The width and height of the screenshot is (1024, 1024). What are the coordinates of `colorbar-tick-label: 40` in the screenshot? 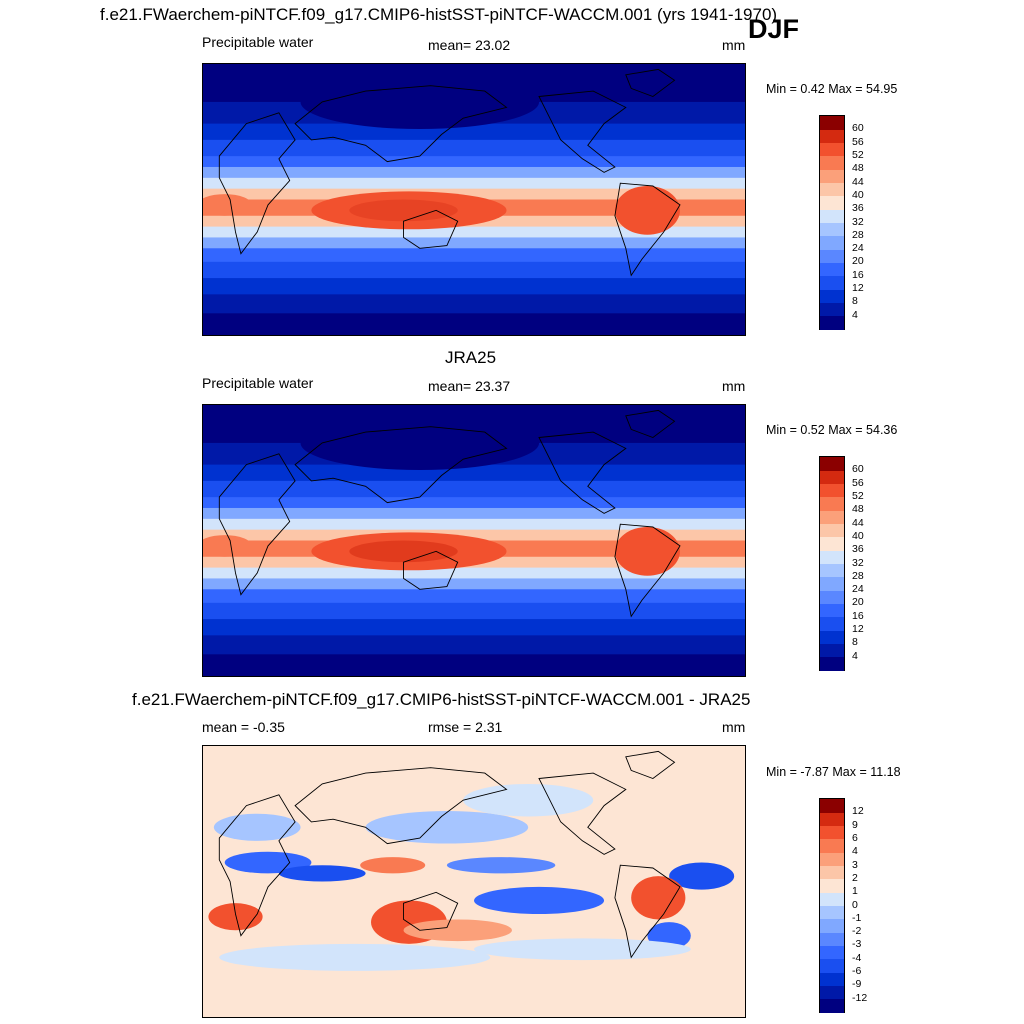 It's located at (858, 194).